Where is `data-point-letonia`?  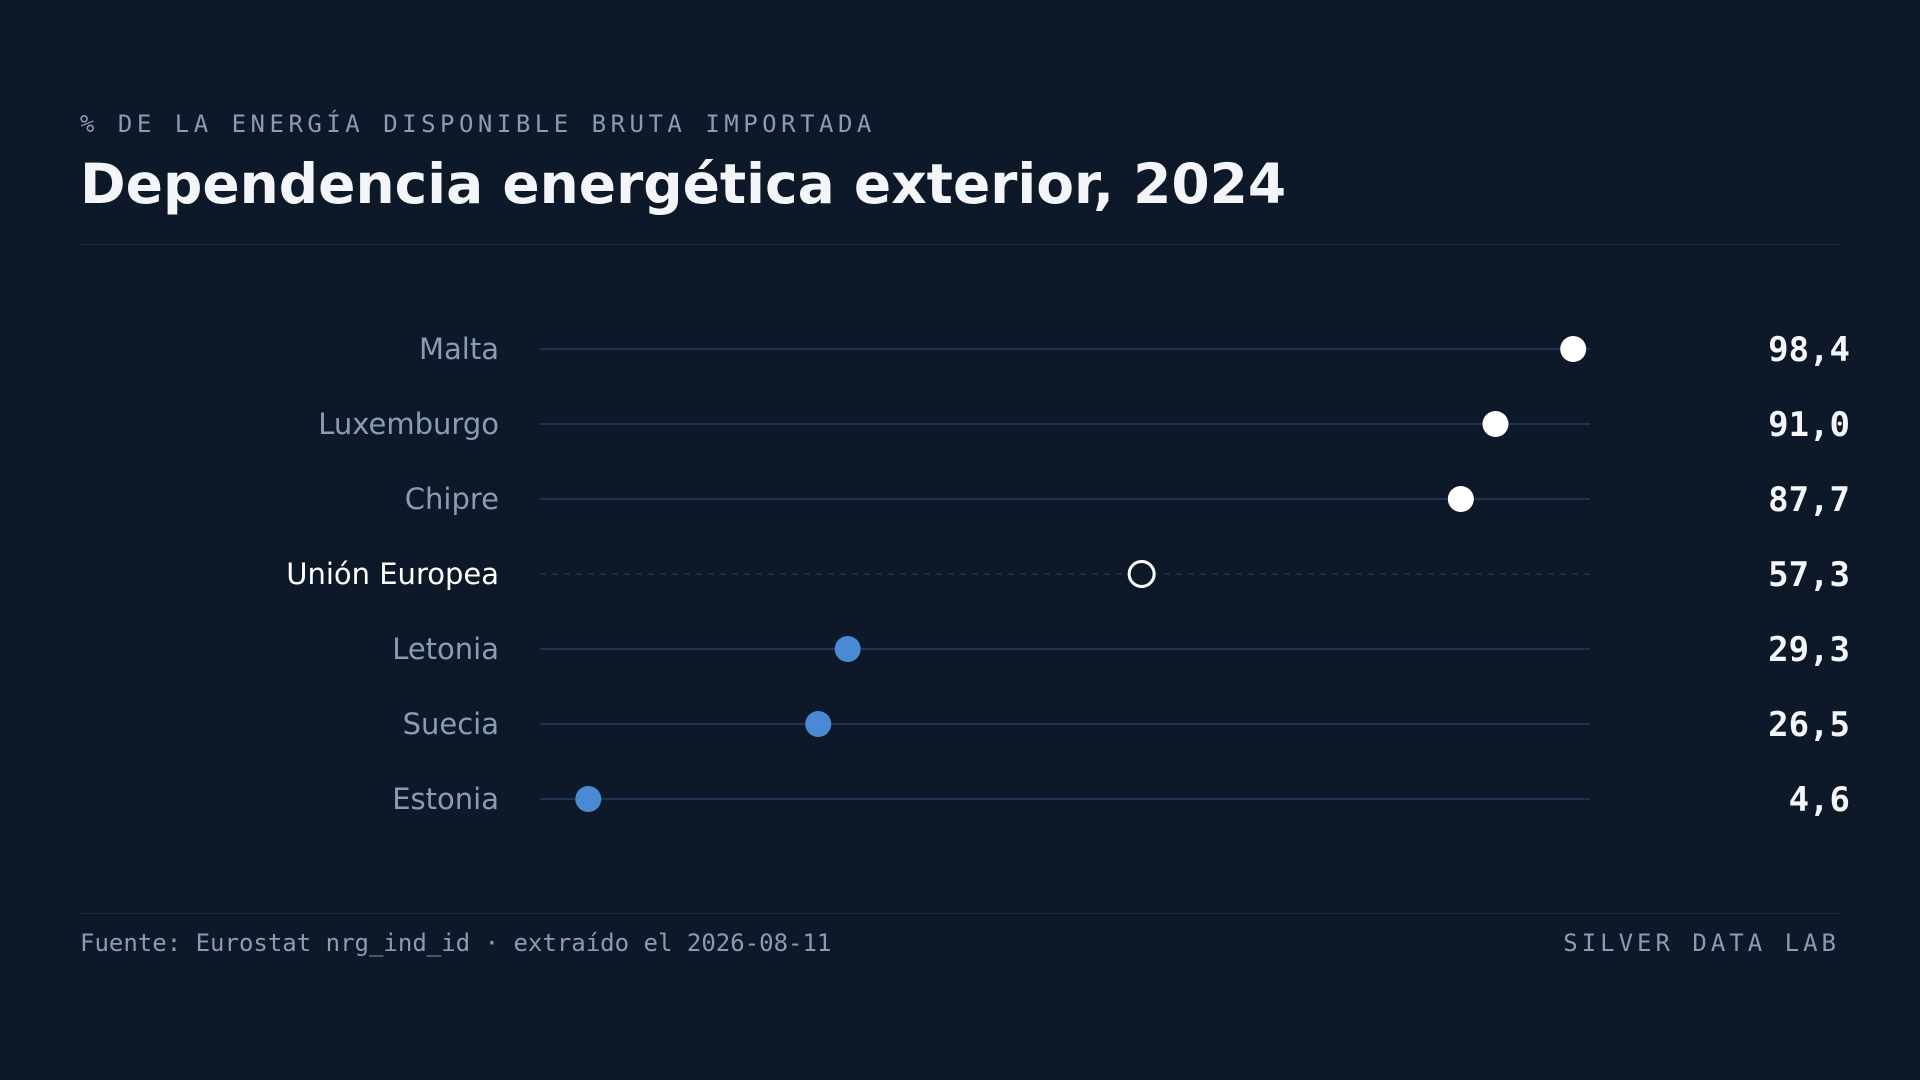
data-point-letonia is located at coordinates (847, 649).